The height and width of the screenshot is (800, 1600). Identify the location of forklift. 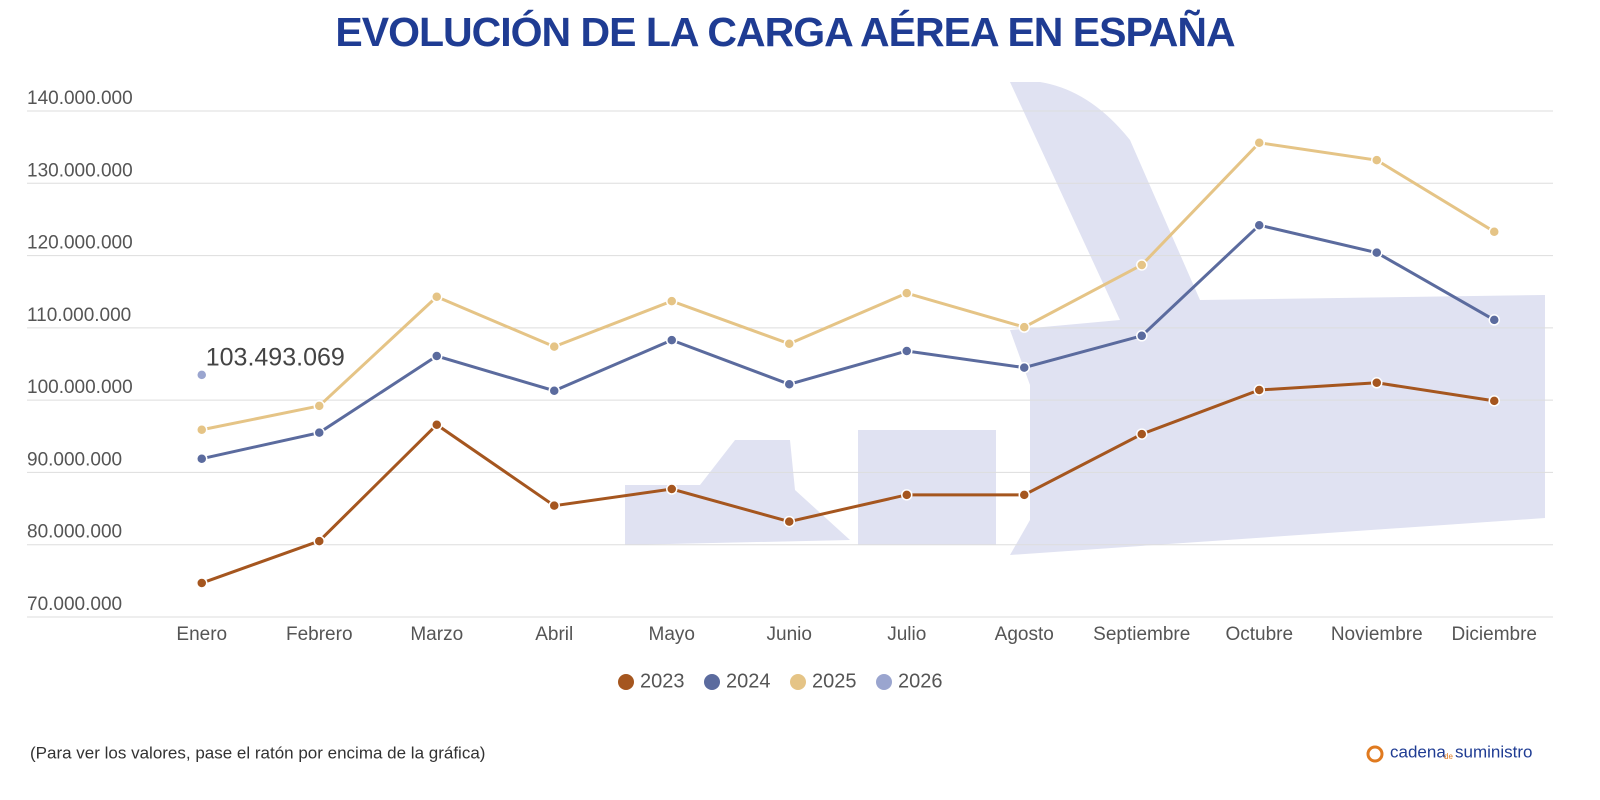
(737, 492).